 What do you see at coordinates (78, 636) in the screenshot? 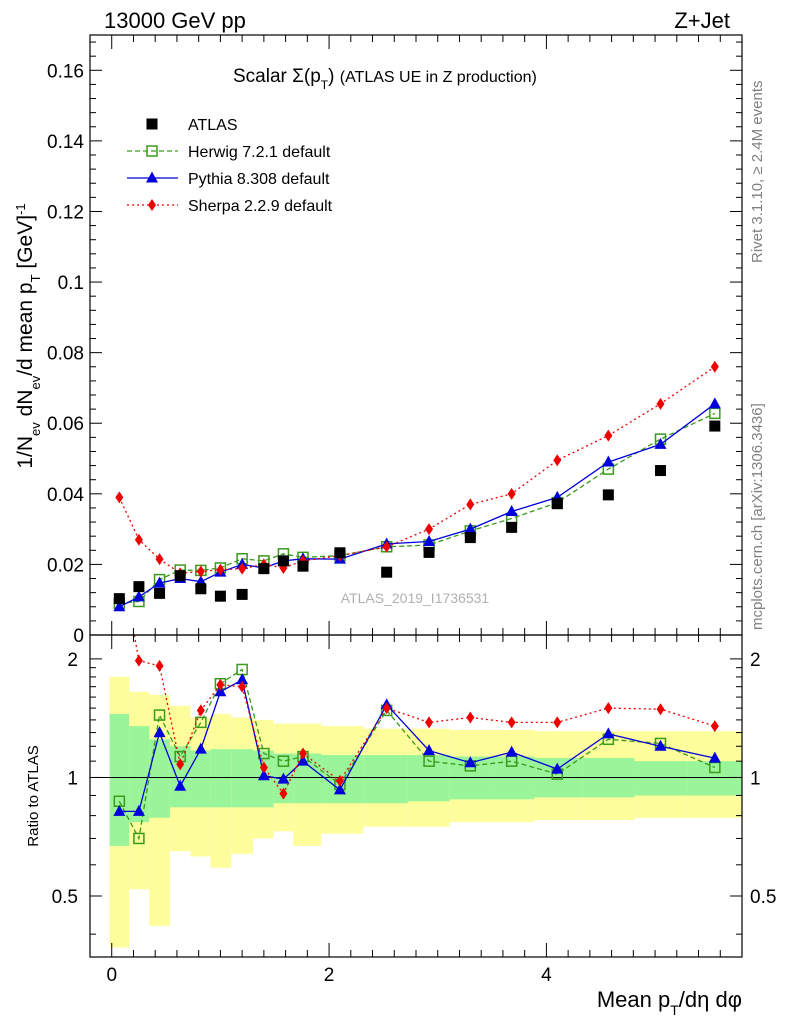
I see `main-y-tick-label: 0` at bounding box center [78, 636].